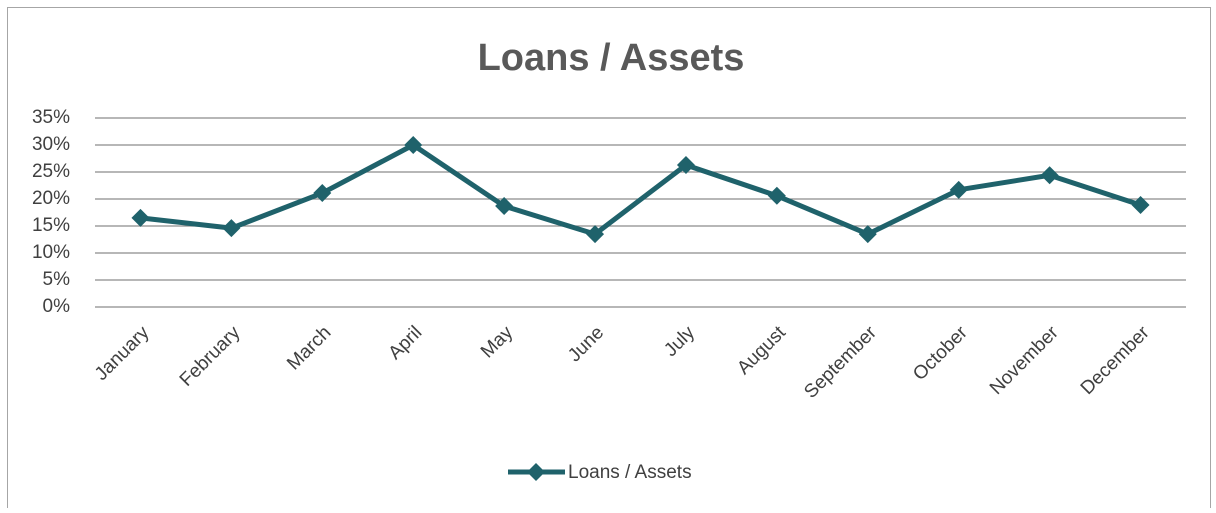 This screenshot has height=513, width=1216. I want to click on y-tick-label: 30%, so click(51, 144).